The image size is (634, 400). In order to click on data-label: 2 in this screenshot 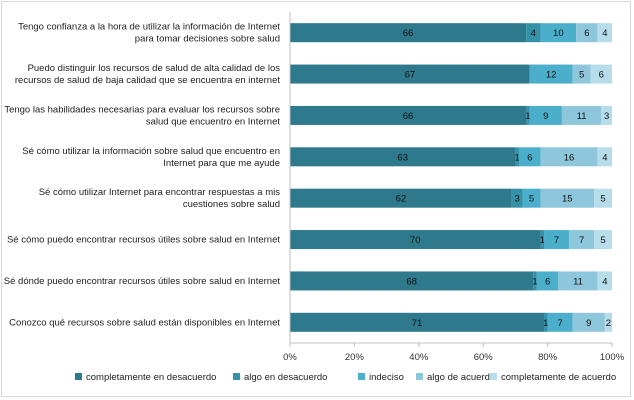, I will do `click(608, 323)`.